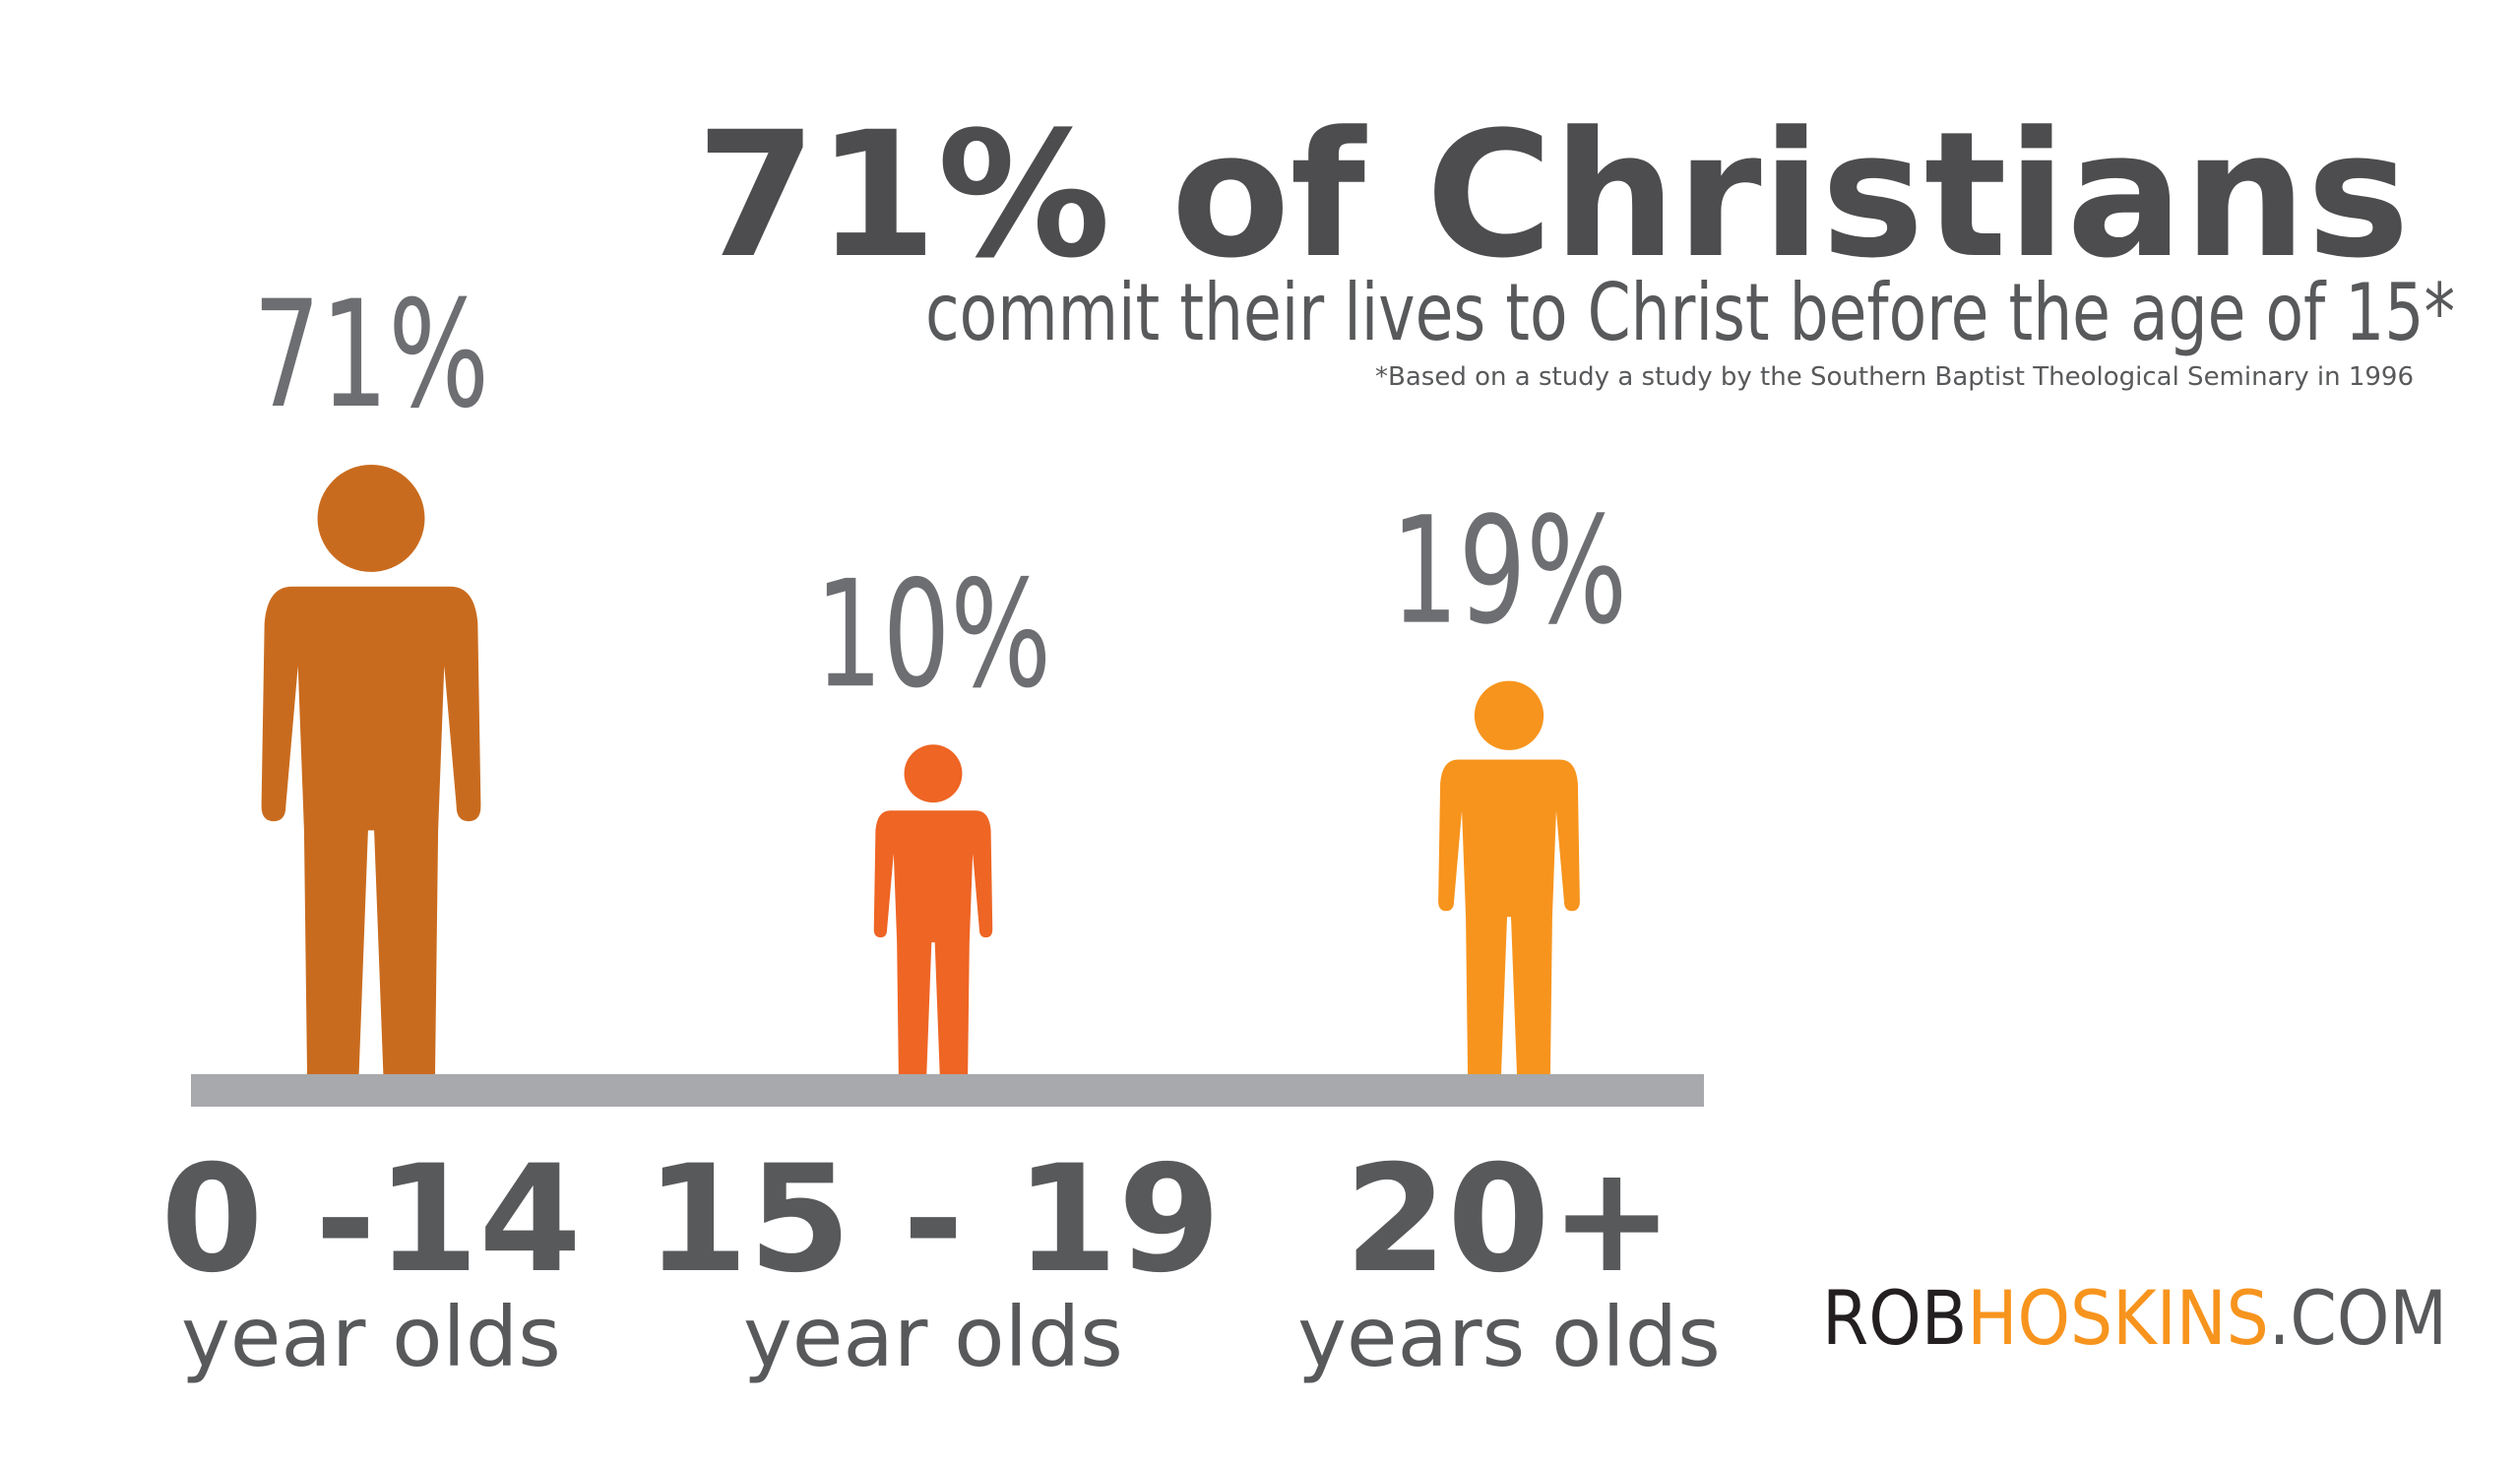  I want to click on brand-part: ROB, so click(1894, 1318).